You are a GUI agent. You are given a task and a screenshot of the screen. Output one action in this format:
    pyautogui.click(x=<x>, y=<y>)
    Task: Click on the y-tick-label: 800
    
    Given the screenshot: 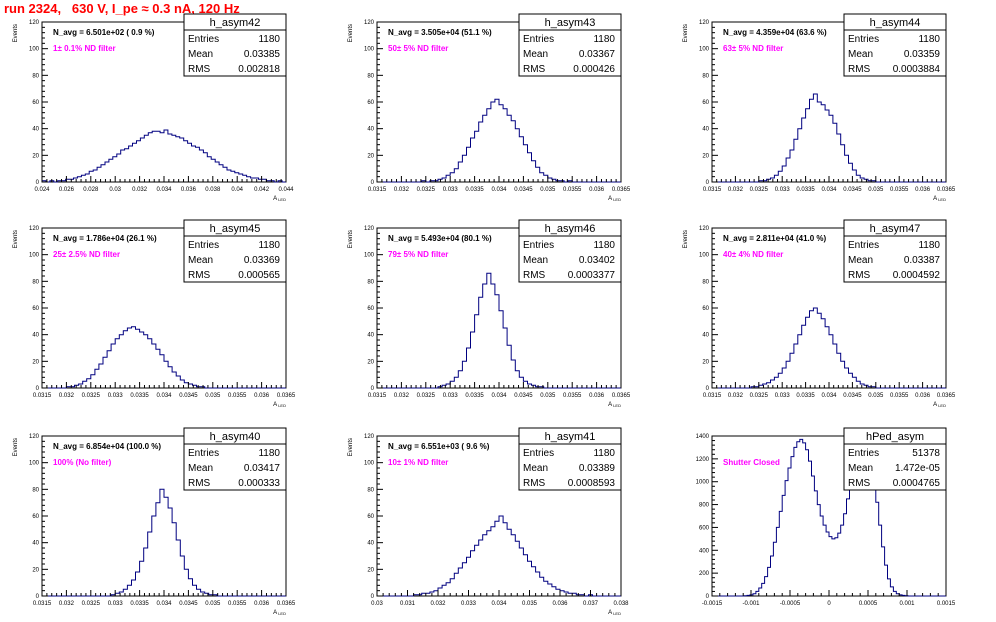 What is the action you would take?
    pyautogui.click(x=704, y=506)
    